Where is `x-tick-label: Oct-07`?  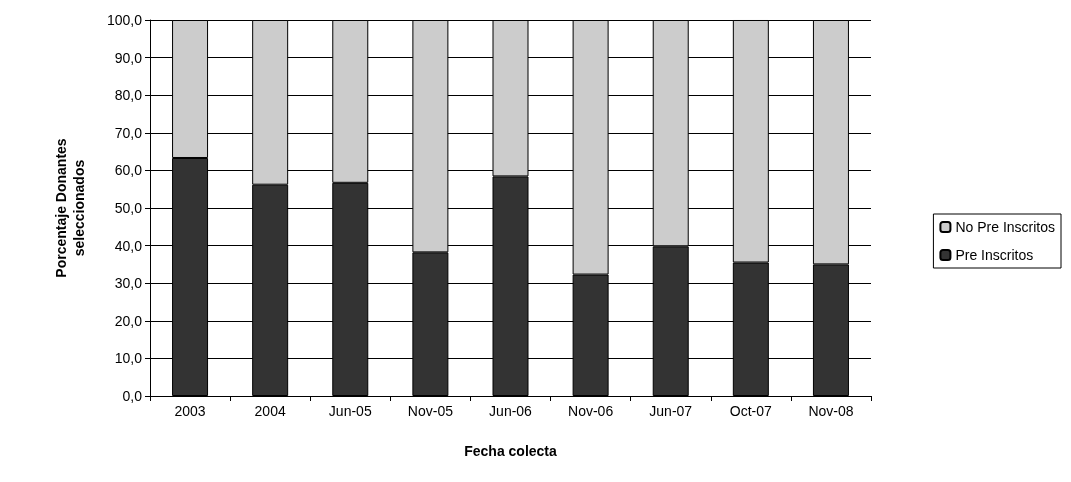
x-tick-label: Oct-07 is located at coordinates (751, 411).